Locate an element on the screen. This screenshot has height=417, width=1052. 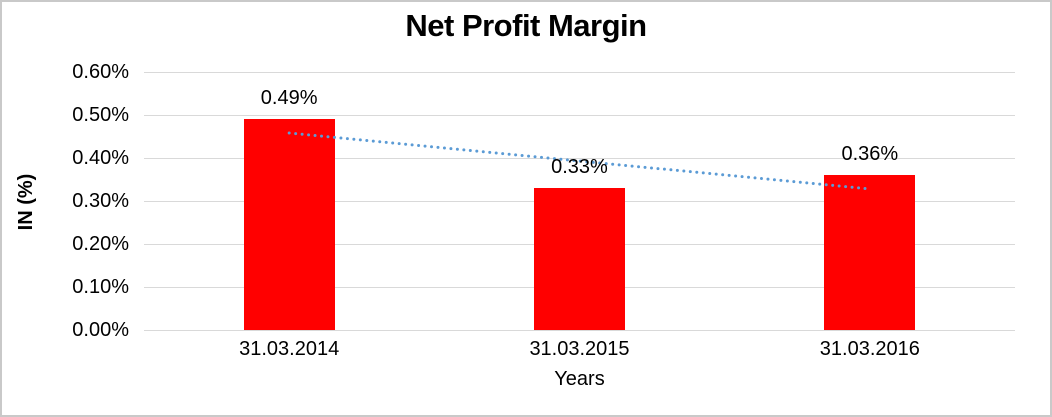
trendline is located at coordinates (579, 161).